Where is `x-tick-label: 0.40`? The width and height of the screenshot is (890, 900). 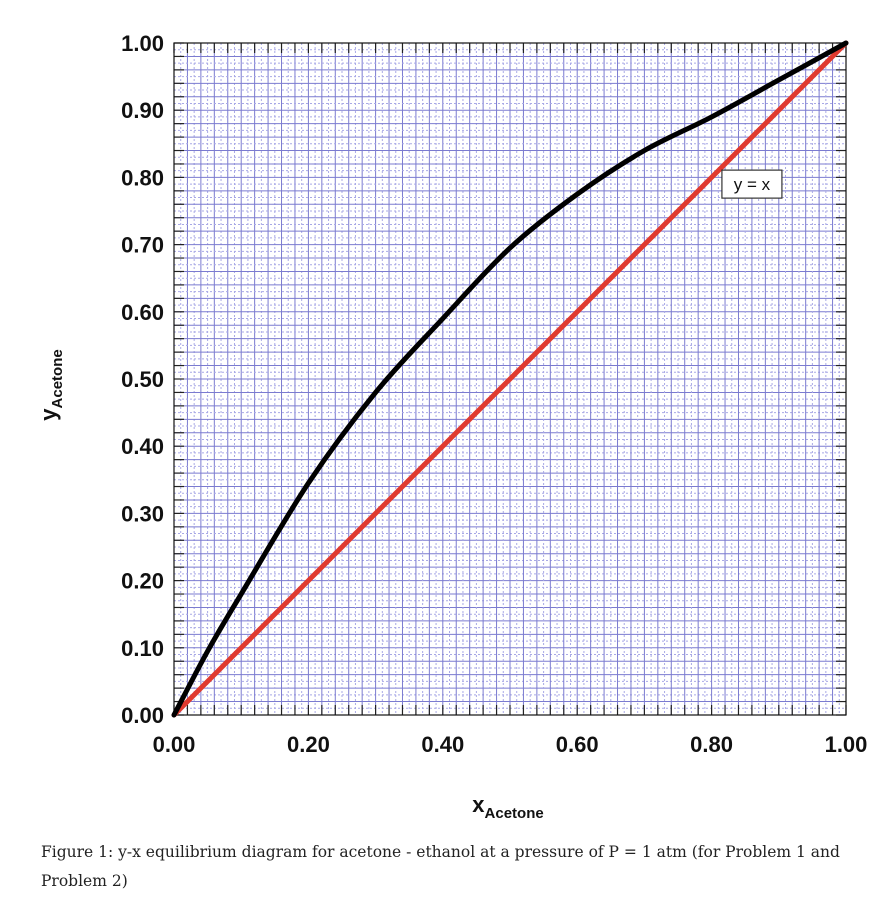
x-tick-label: 0.40 is located at coordinates (442, 744).